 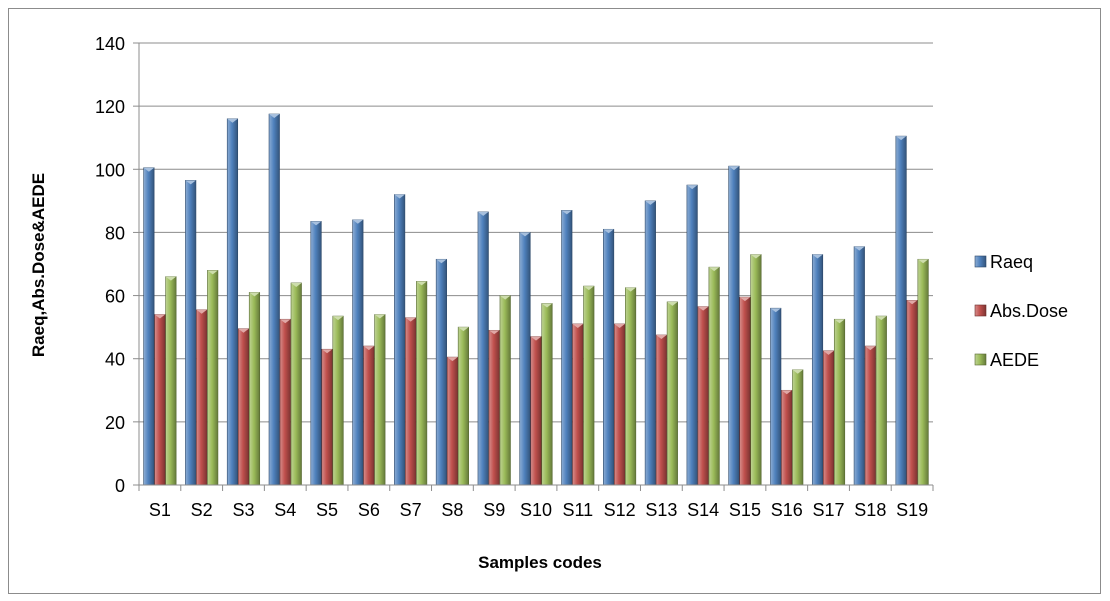 What do you see at coordinates (463, 406) in the screenshot?
I see `bar-aede-s8` at bounding box center [463, 406].